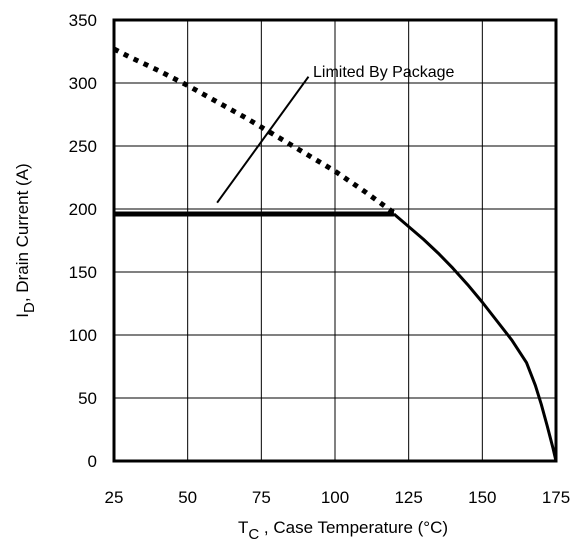 The image size is (585, 544). I want to click on y-axis-label-main: I, so click(22, 315).